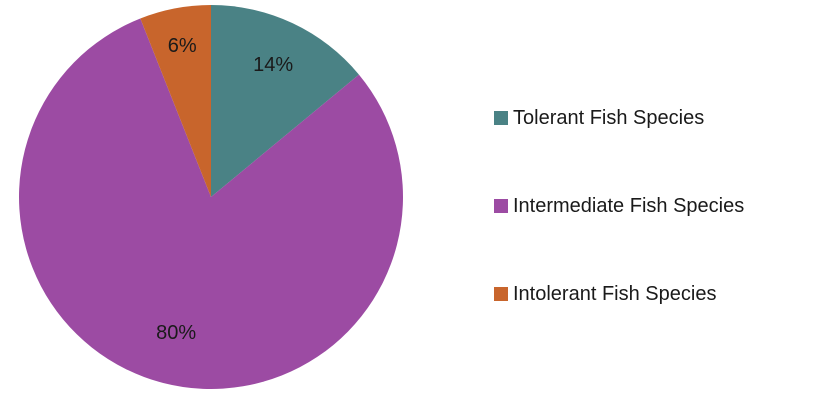  I want to click on legend-swatch-intermediate-fish-species, so click(501, 206).